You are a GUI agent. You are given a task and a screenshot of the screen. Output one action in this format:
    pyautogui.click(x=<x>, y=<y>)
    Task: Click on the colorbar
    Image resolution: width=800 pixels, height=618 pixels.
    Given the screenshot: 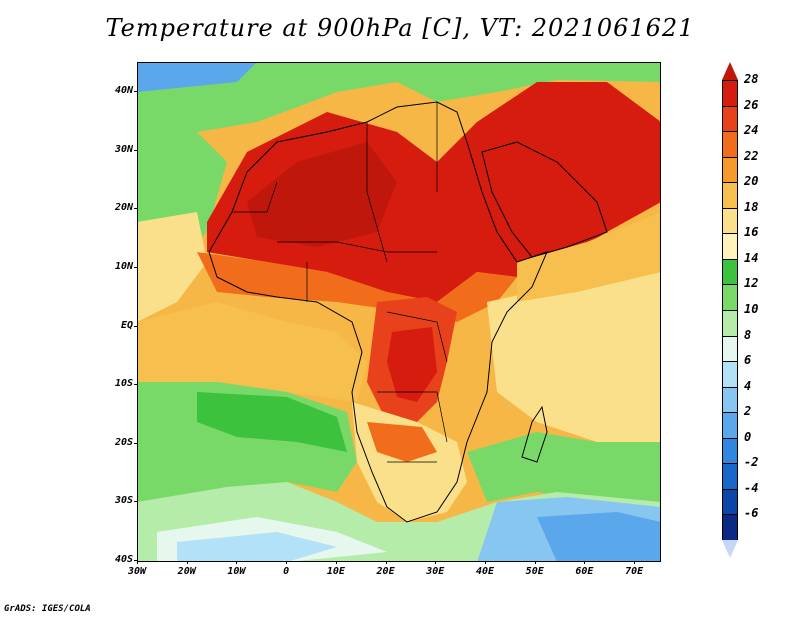 What is the action you would take?
    pyautogui.click(x=730, y=310)
    